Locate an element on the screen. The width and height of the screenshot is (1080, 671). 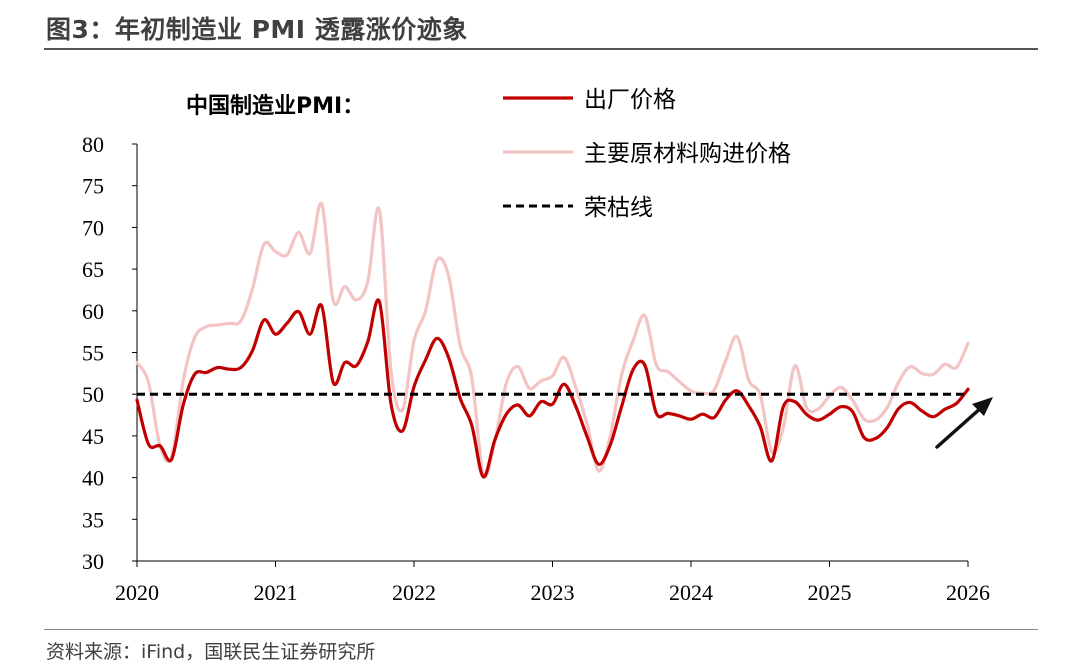
y-tick-label: 60 is located at coordinates (93, 311).